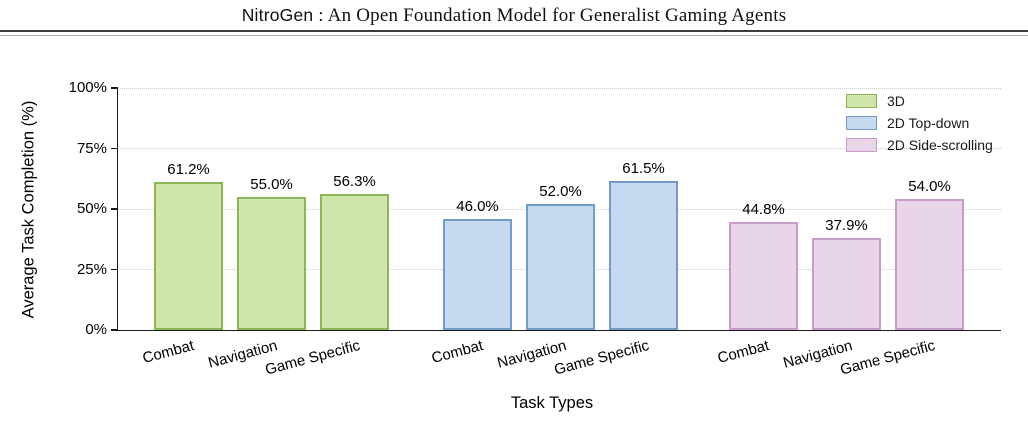 The width and height of the screenshot is (1028, 432). What do you see at coordinates (887, 358) in the screenshot?
I see `xtick-label-game-specific-2d-side-scrolling: Game Specific` at bounding box center [887, 358].